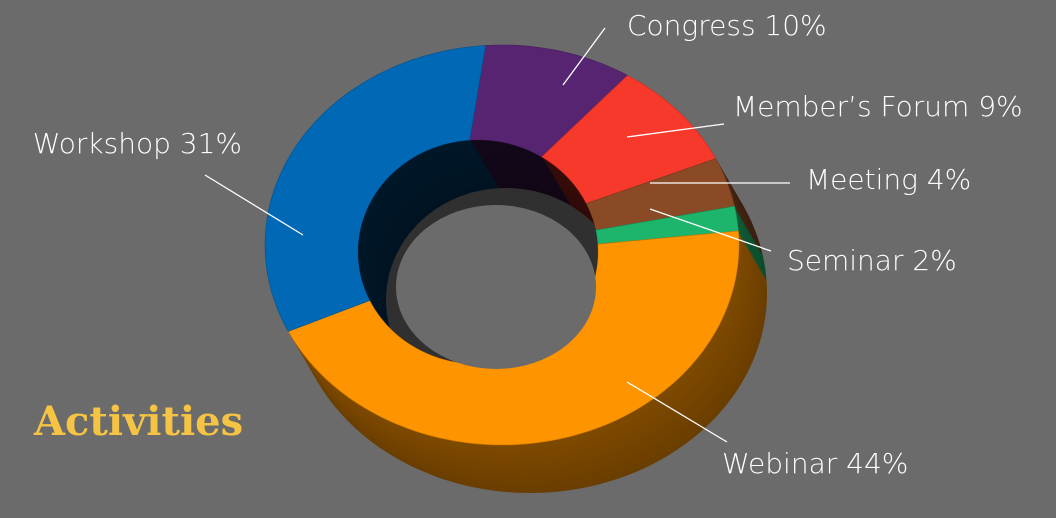 Image resolution: width=1056 pixels, height=518 pixels. I want to click on slice-label: Seminar 2%, so click(872, 260).